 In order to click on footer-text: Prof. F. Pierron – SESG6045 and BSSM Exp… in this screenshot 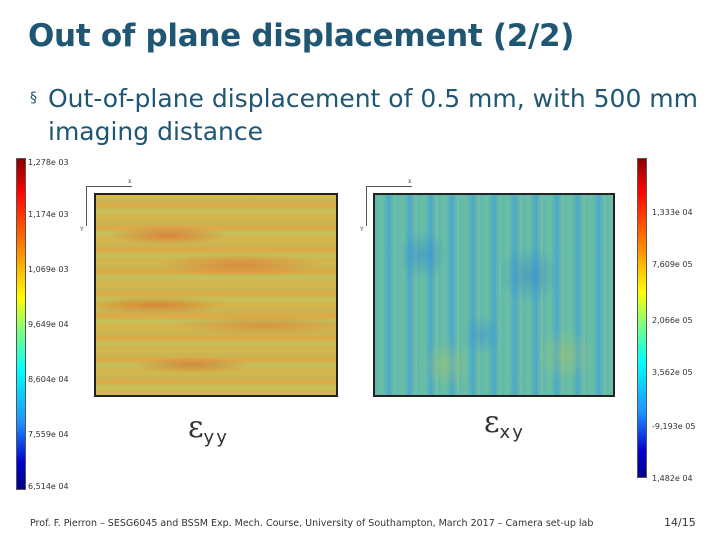, I will do `click(312, 523)`.